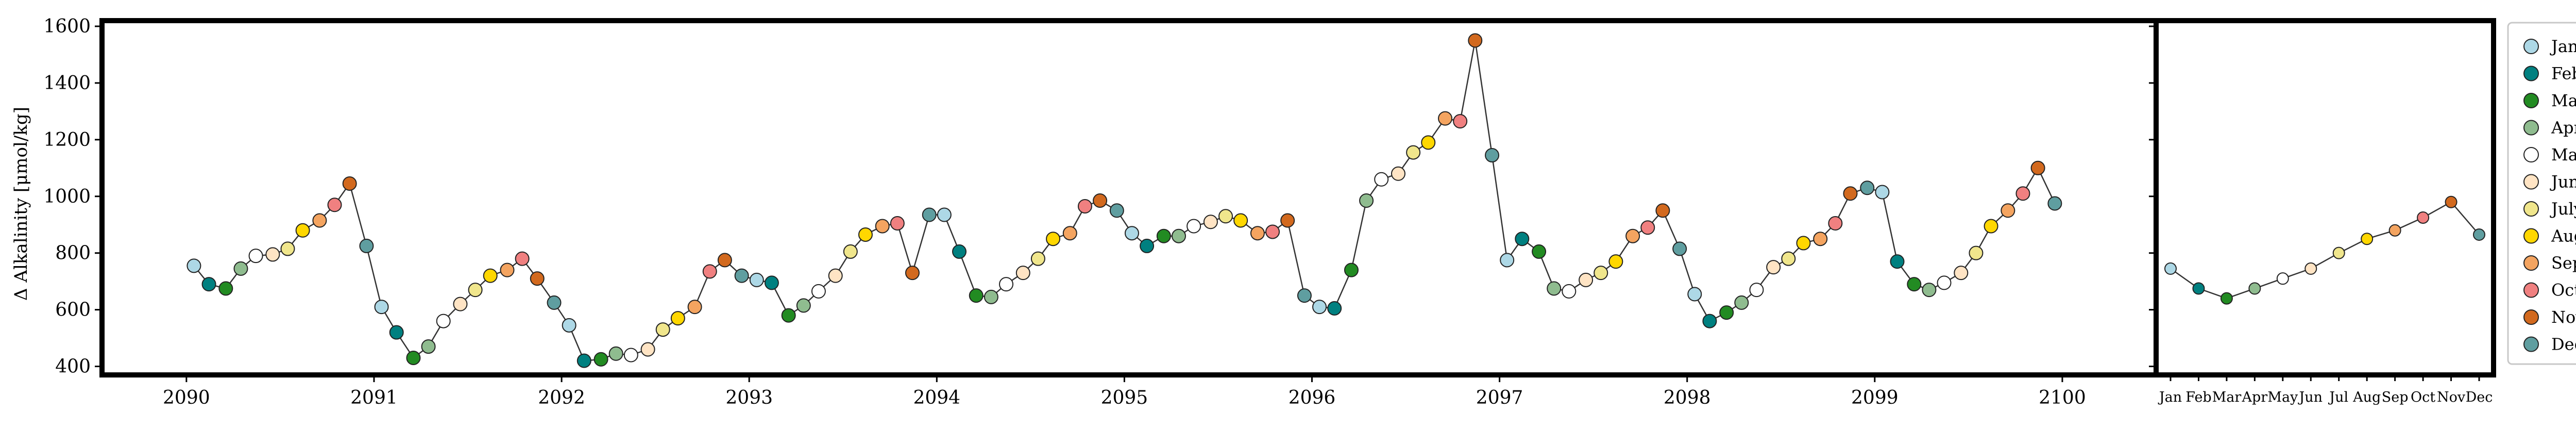 Image resolution: width=2576 pixels, height=427 pixels. What do you see at coordinates (73, 366) in the screenshot?
I see `y-tick-label: 400` at bounding box center [73, 366].